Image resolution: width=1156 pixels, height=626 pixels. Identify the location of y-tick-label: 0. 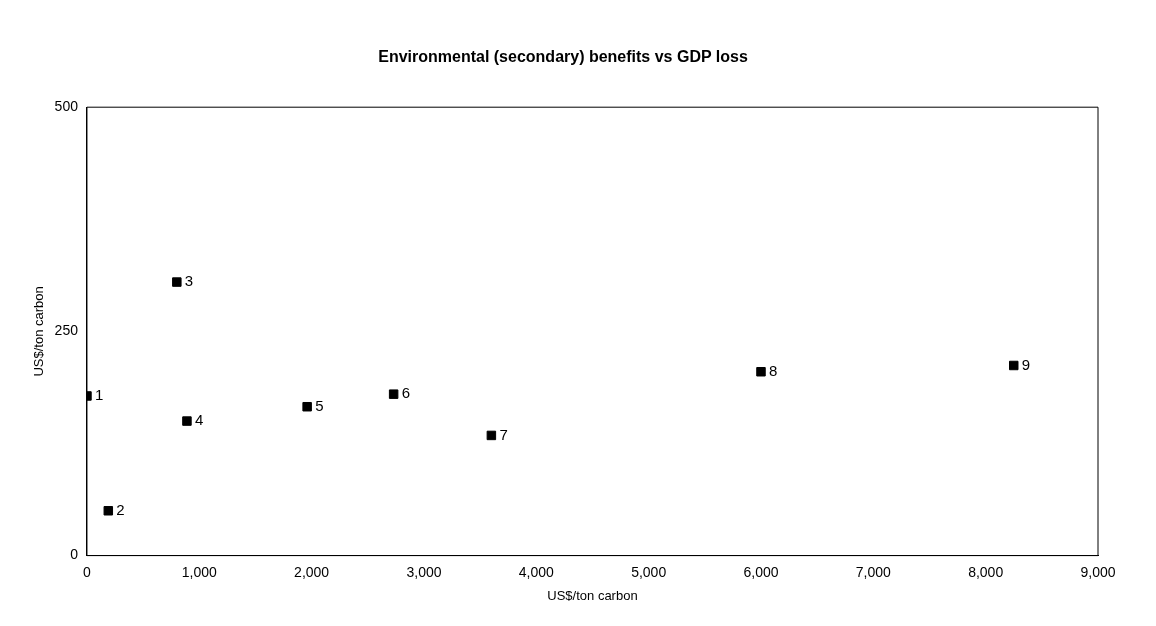
(74, 554).